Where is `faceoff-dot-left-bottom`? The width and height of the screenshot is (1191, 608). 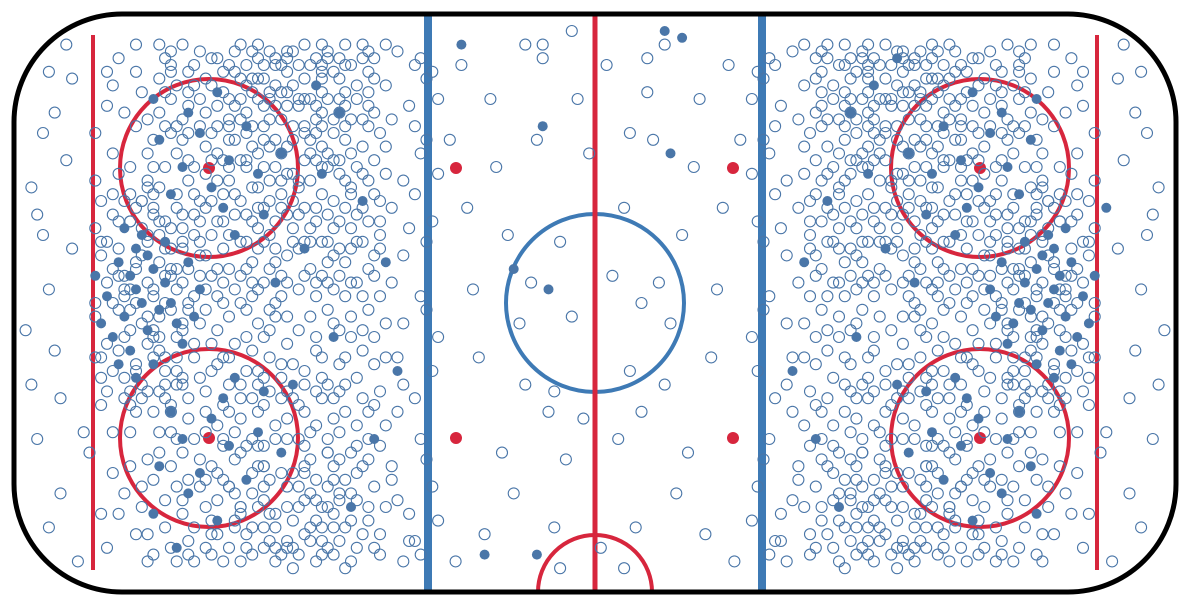
faceoff-dot-left-bottom is located at coordinates (209, 438).